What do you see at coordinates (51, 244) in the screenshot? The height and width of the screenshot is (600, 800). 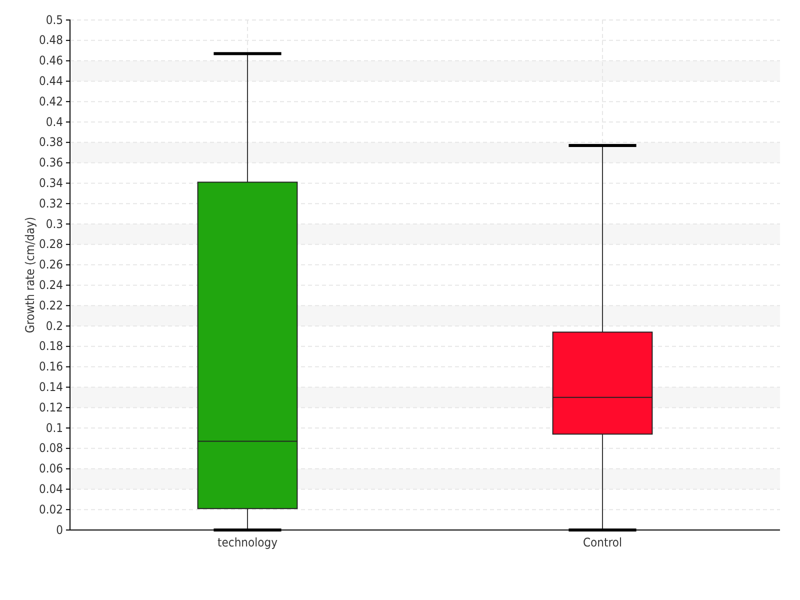 I see `y-tick-label: 0.28` at bounding box center [51, 244].